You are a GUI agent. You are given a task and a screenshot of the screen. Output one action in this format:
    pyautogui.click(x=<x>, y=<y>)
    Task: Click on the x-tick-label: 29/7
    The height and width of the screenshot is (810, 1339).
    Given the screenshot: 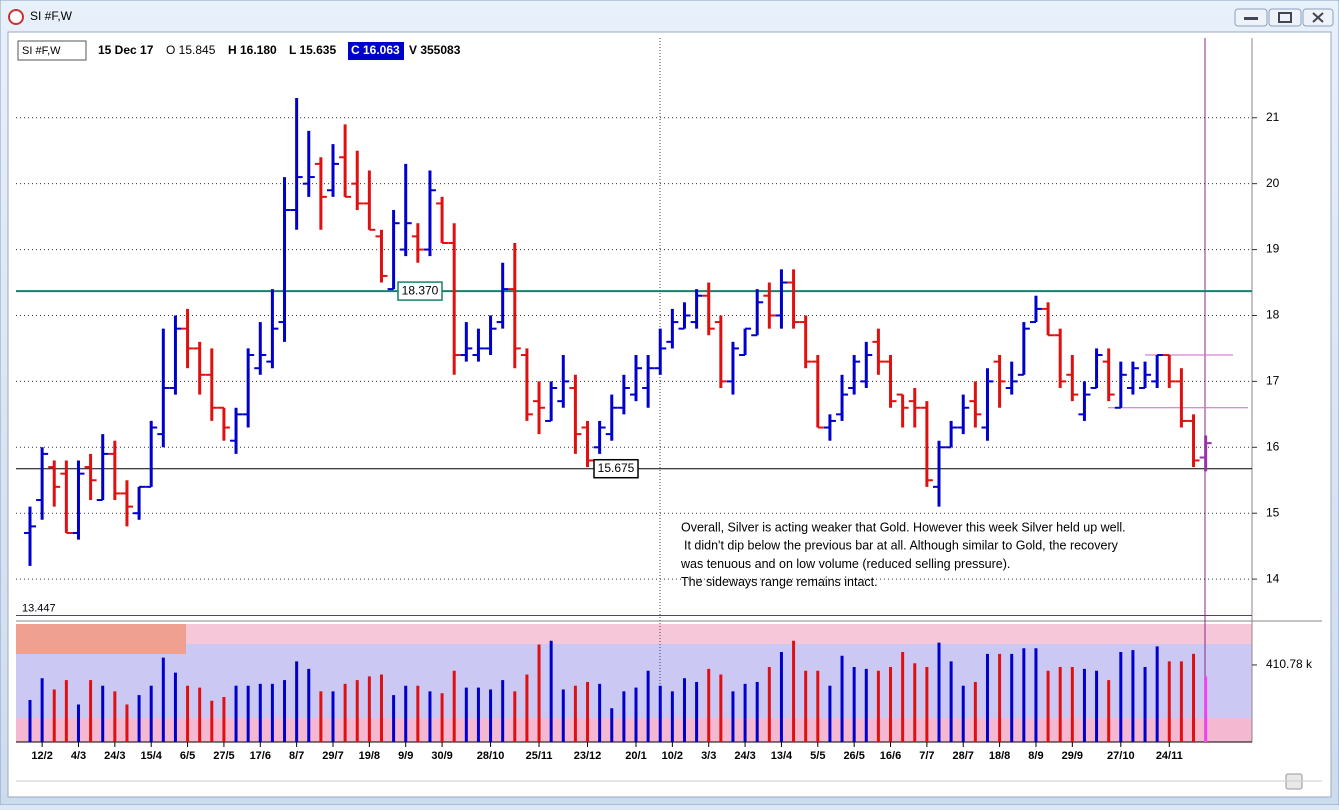 What is the action you would take?
    pyautogui.click(x=332, y=756)
    